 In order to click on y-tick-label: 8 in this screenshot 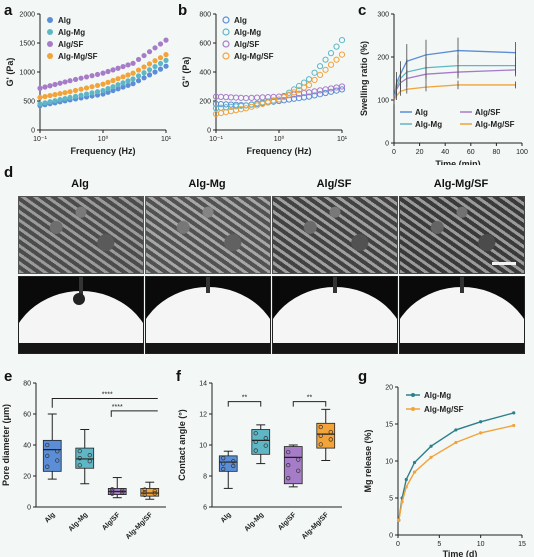, I will do `click(205, 477)`.